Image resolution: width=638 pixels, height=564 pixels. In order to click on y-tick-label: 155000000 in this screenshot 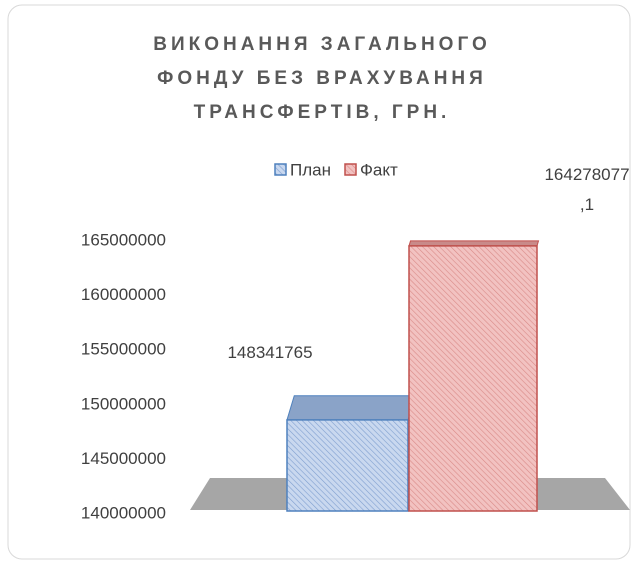, I will do `click(123, 349)`.